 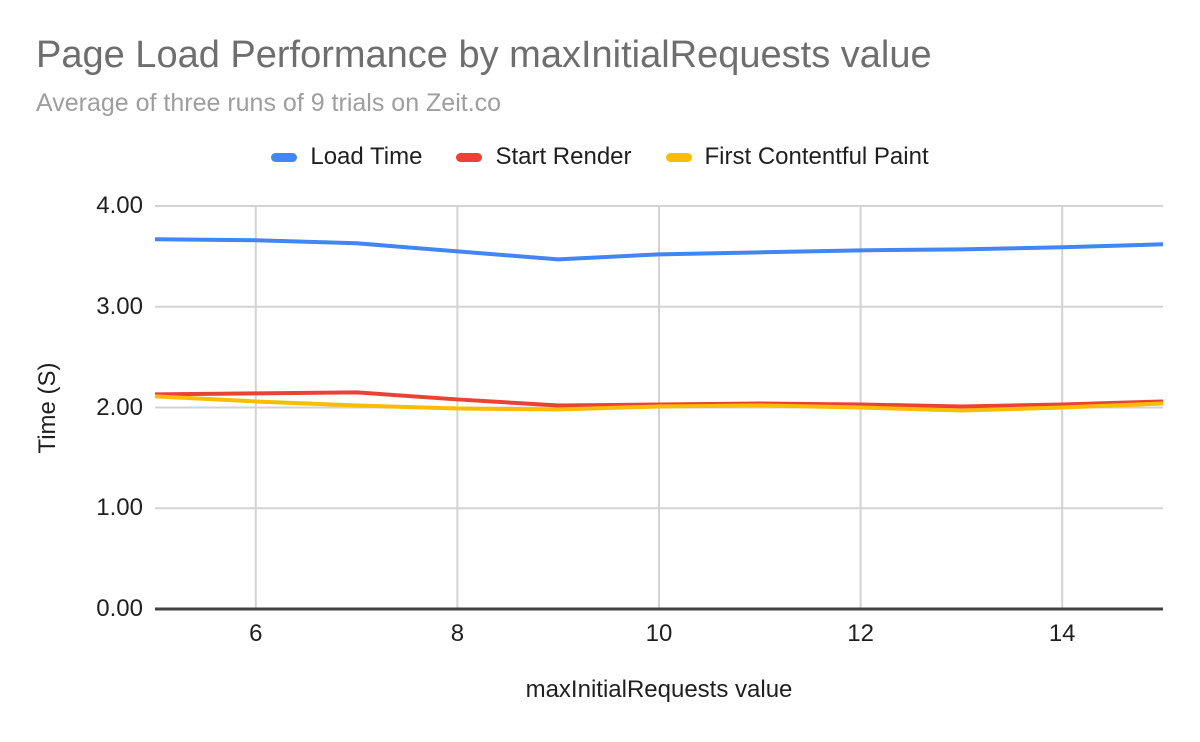 What do you see at coordinates (659, 249) in the screenshot?
I see `series-line-load-time` at bounding box center [659, 249].